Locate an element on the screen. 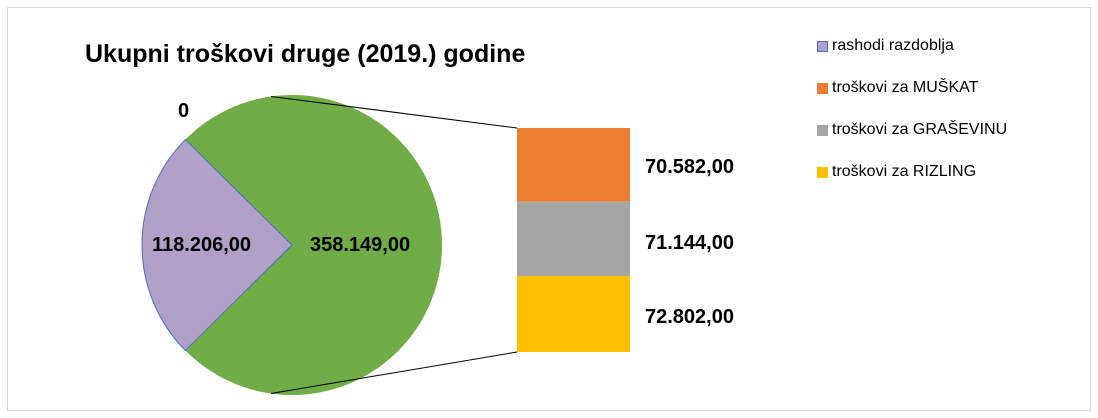  legend-item: troškovi za MUŠKAT is located at coordinates (912, 88).